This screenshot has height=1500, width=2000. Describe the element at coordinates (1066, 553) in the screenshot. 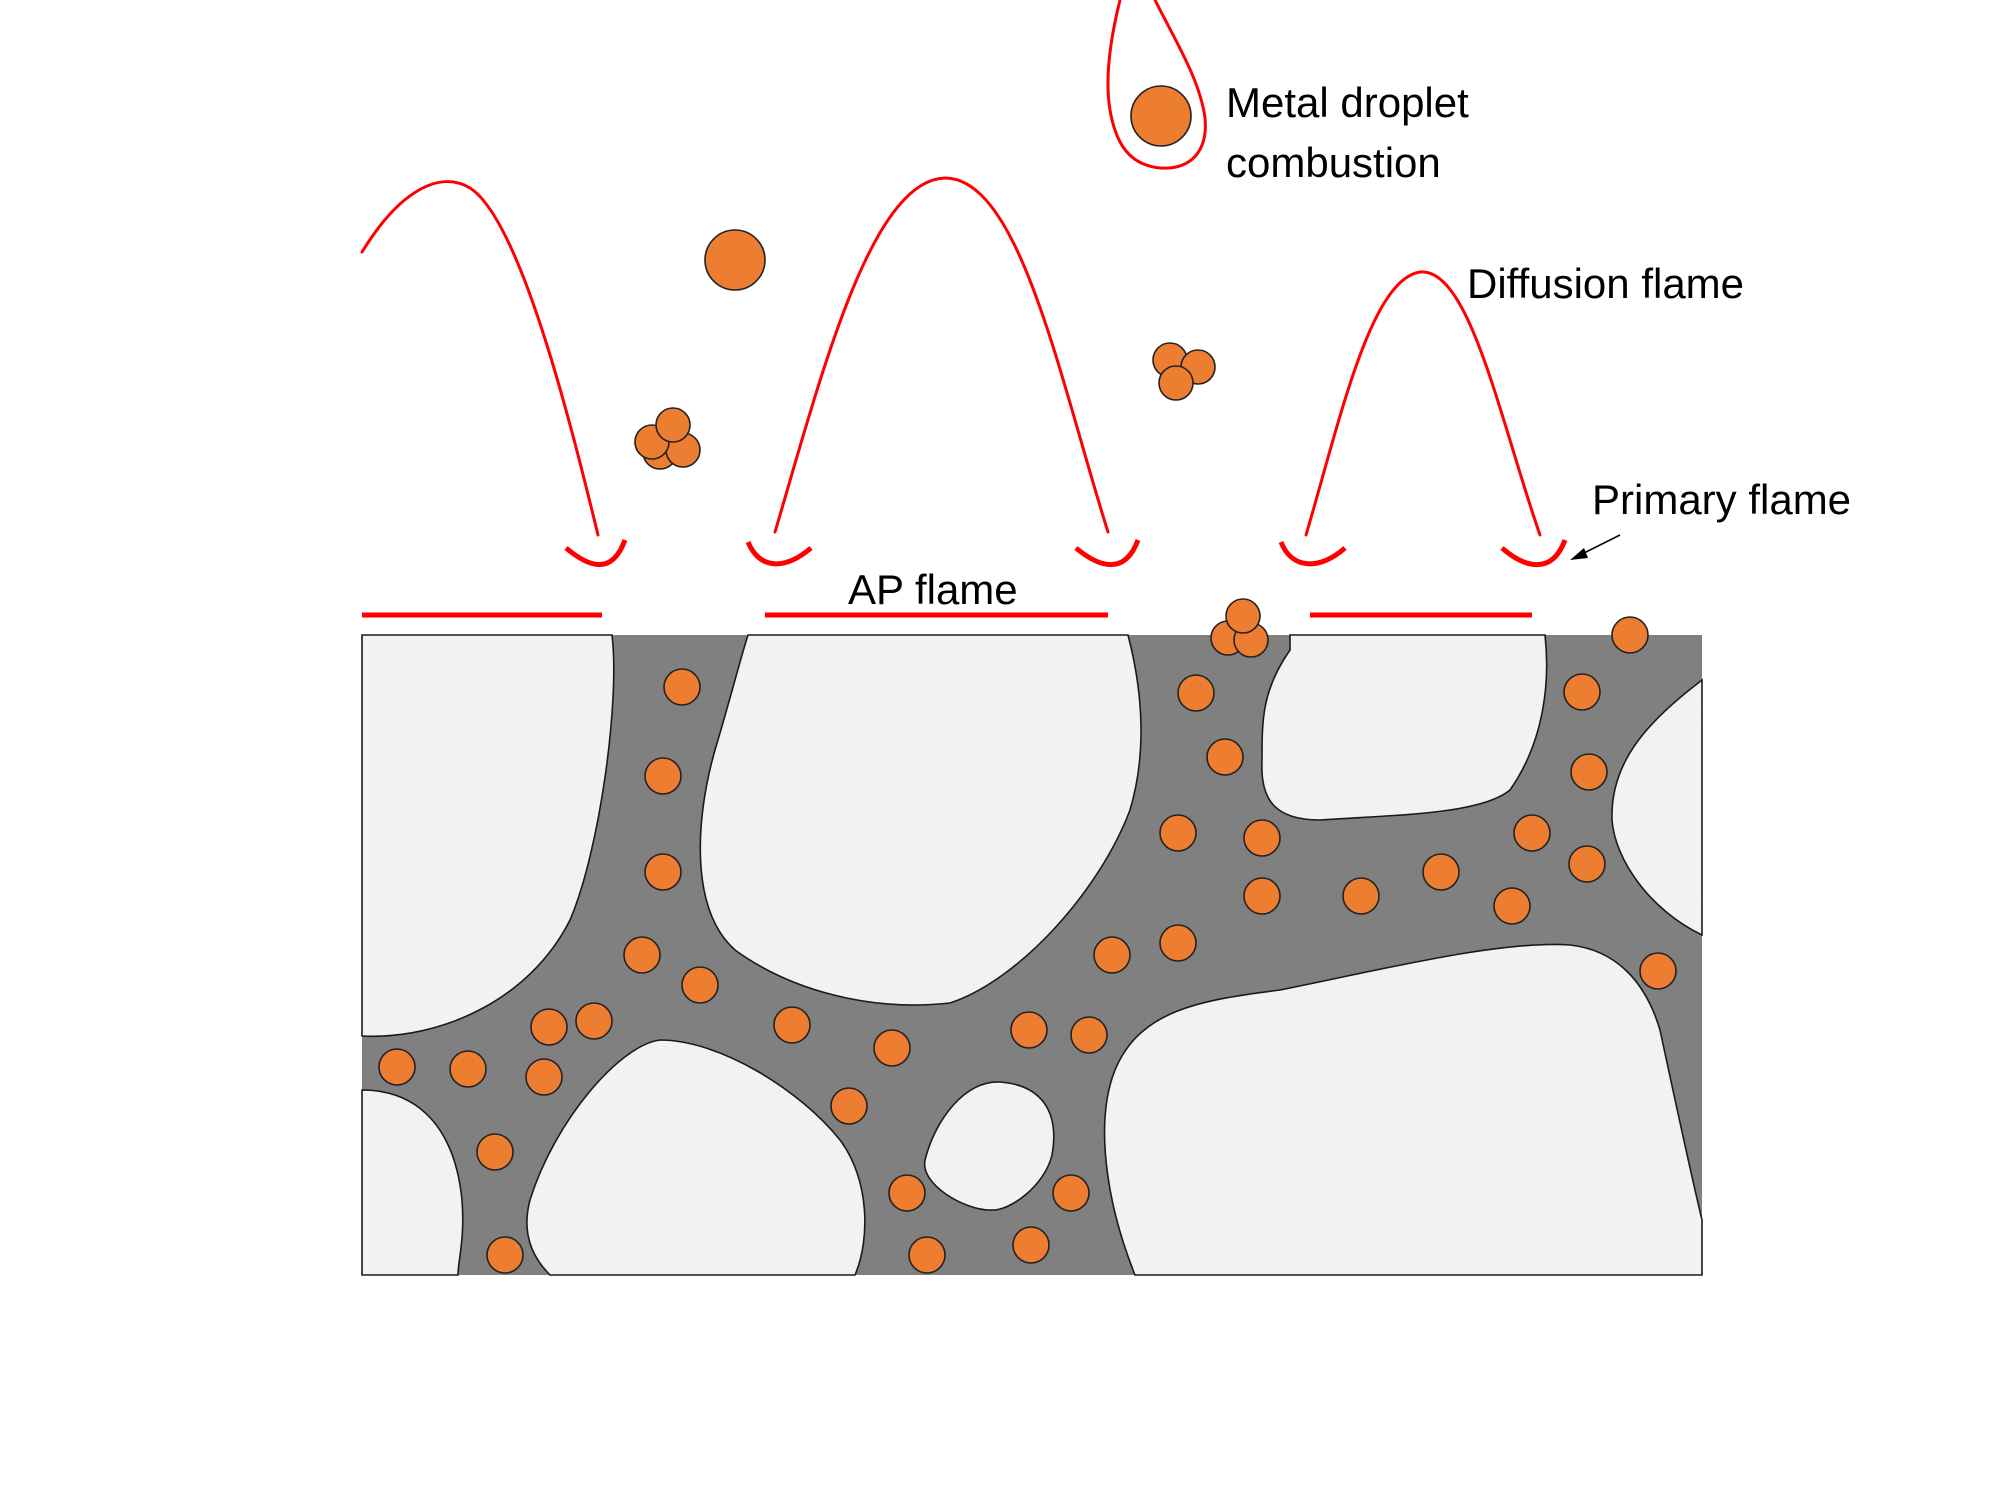

I see `primary-flame-cusps` at that location.